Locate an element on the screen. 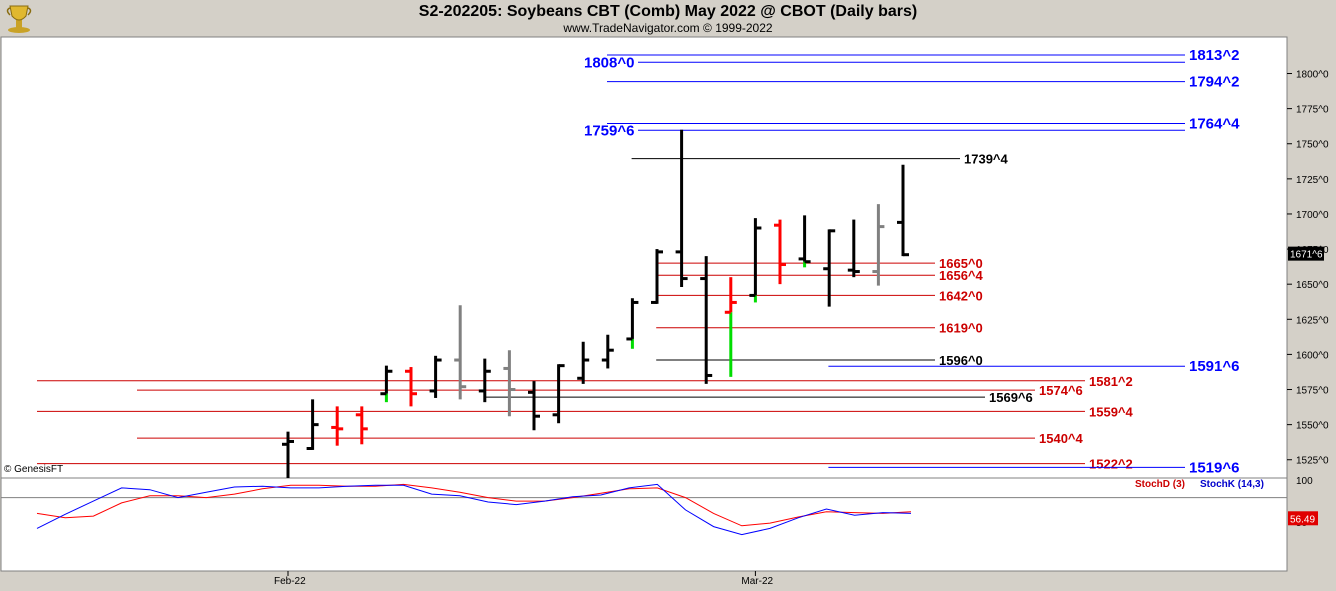 The image size is (1336, 591). level-label: 1574^6 is located at coordinates (1061, 390).